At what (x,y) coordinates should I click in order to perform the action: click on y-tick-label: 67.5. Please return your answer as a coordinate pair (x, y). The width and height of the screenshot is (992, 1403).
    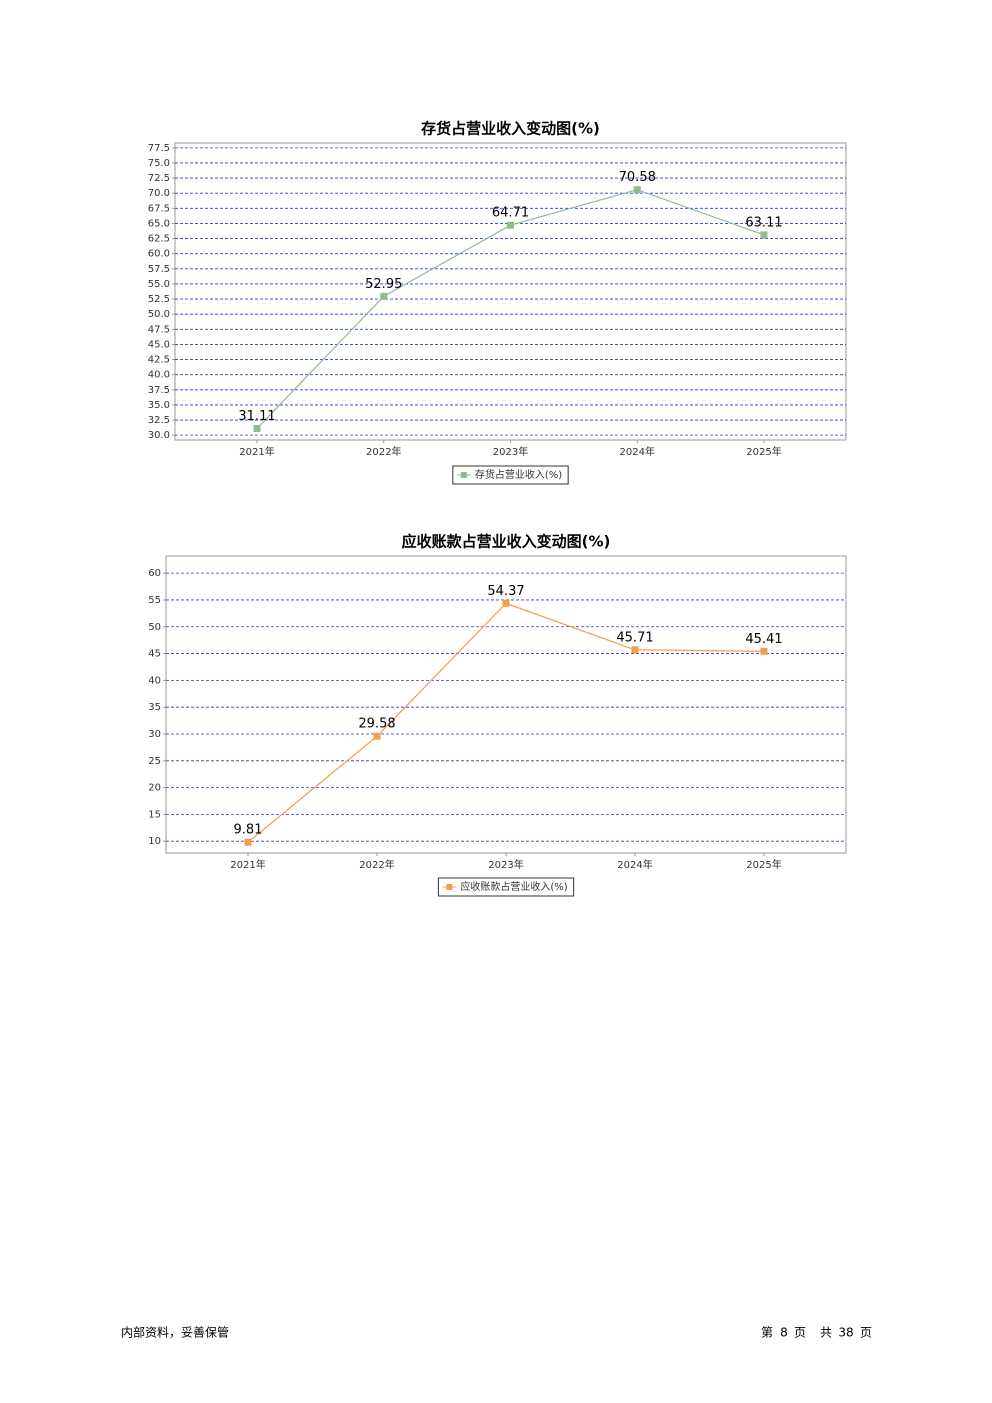
    Looking at the image, I should click on (159, 208).